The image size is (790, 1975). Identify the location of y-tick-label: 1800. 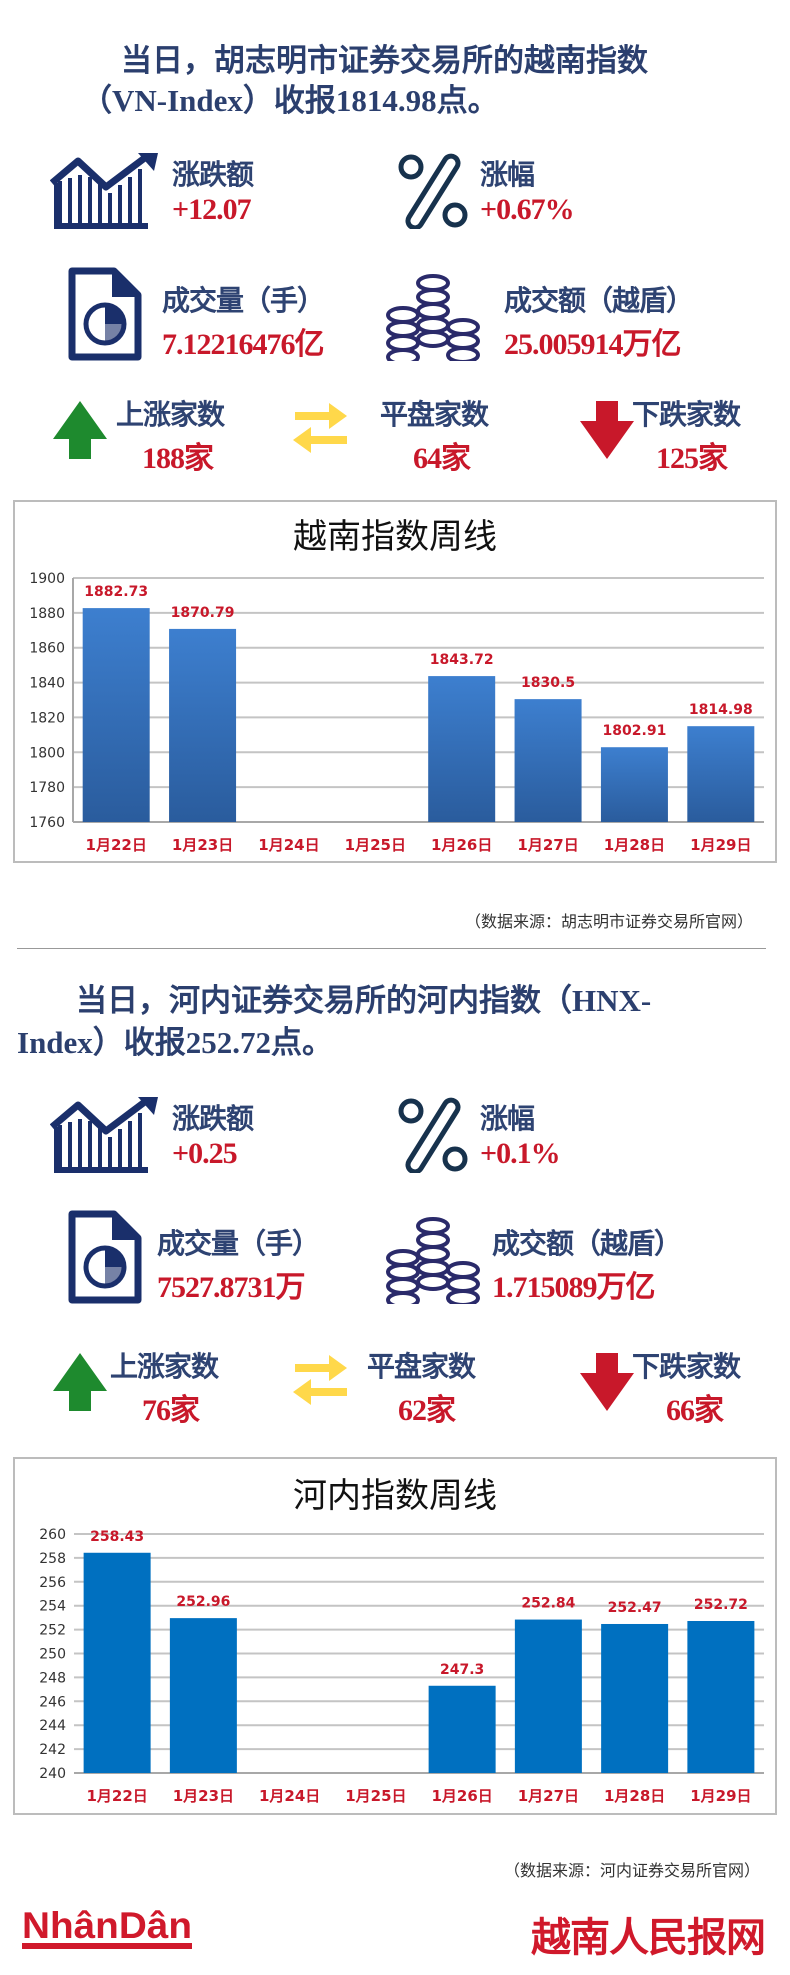
(47, 753).